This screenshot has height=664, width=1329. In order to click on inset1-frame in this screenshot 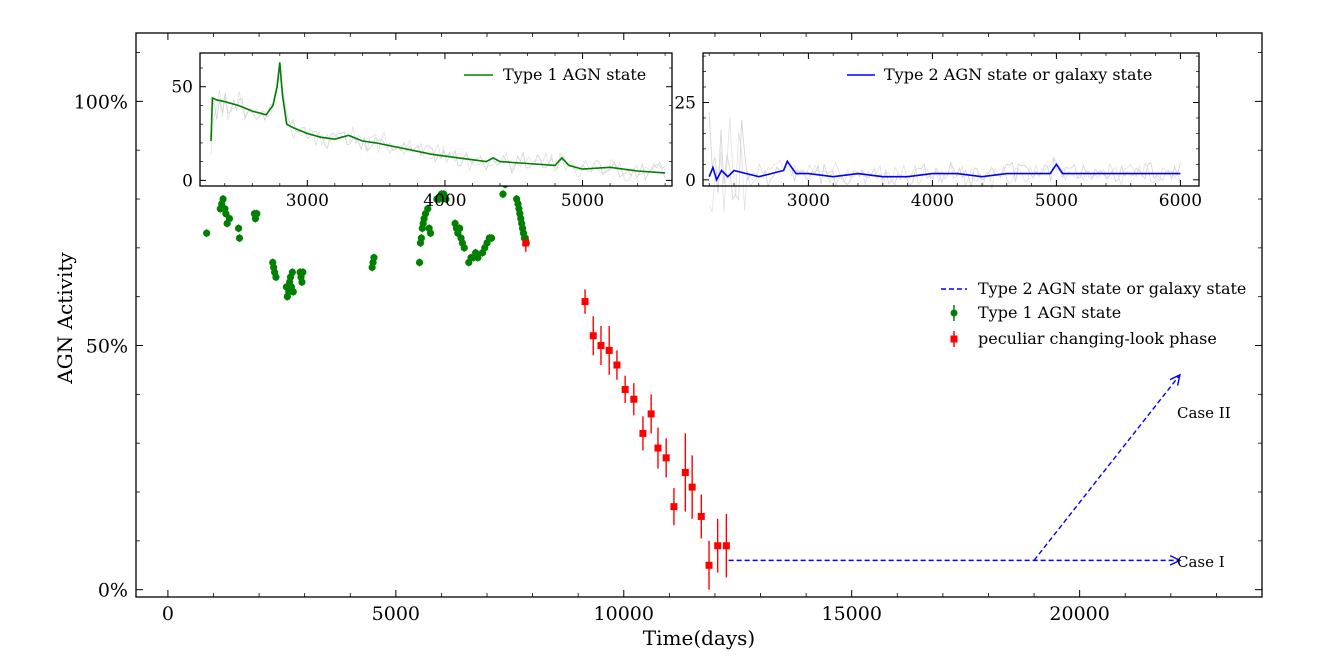, I will do `click(436, 119)`.